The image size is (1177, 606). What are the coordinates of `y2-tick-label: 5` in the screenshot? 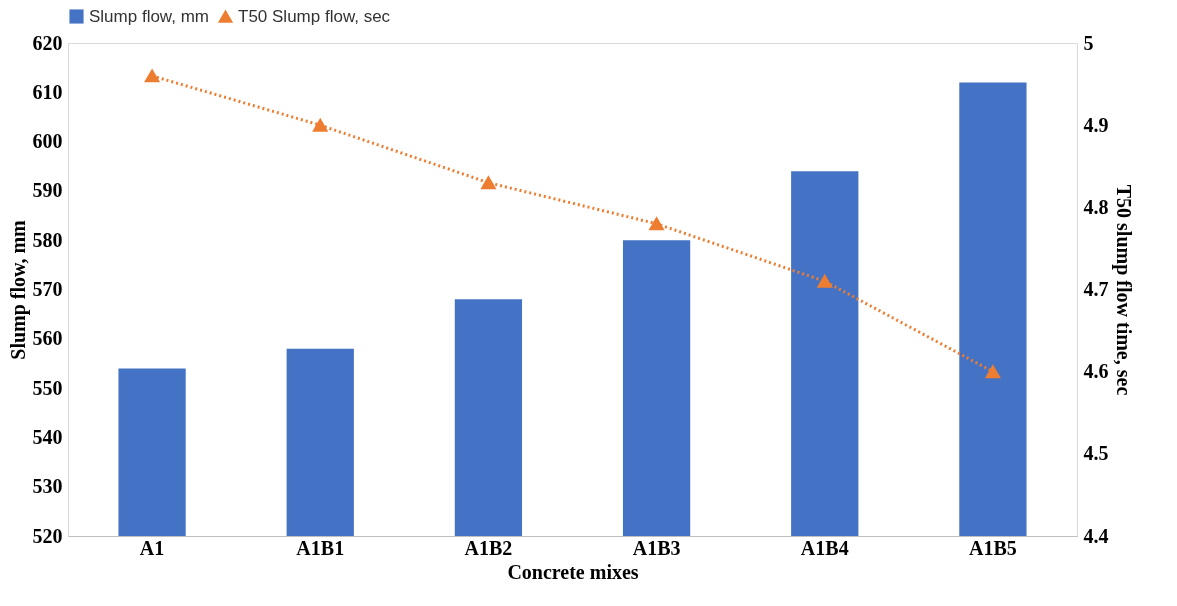 It's located at (1088, 42).